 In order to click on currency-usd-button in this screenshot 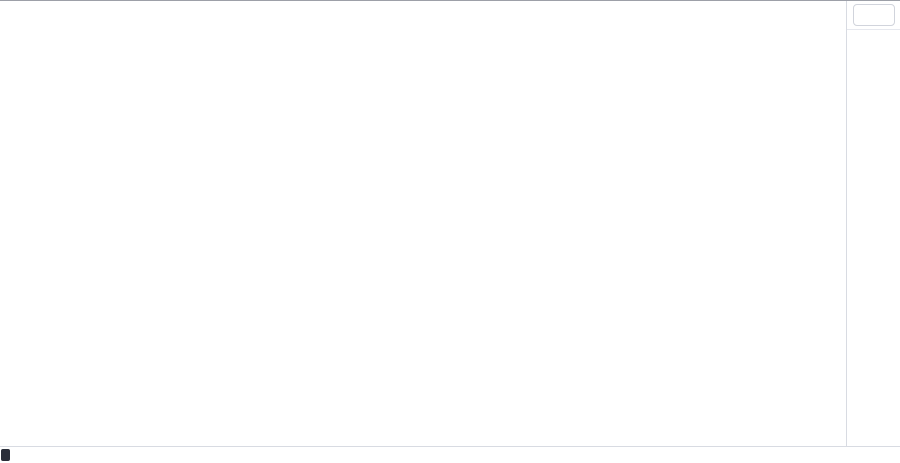, I will do `click(873, 15)`.